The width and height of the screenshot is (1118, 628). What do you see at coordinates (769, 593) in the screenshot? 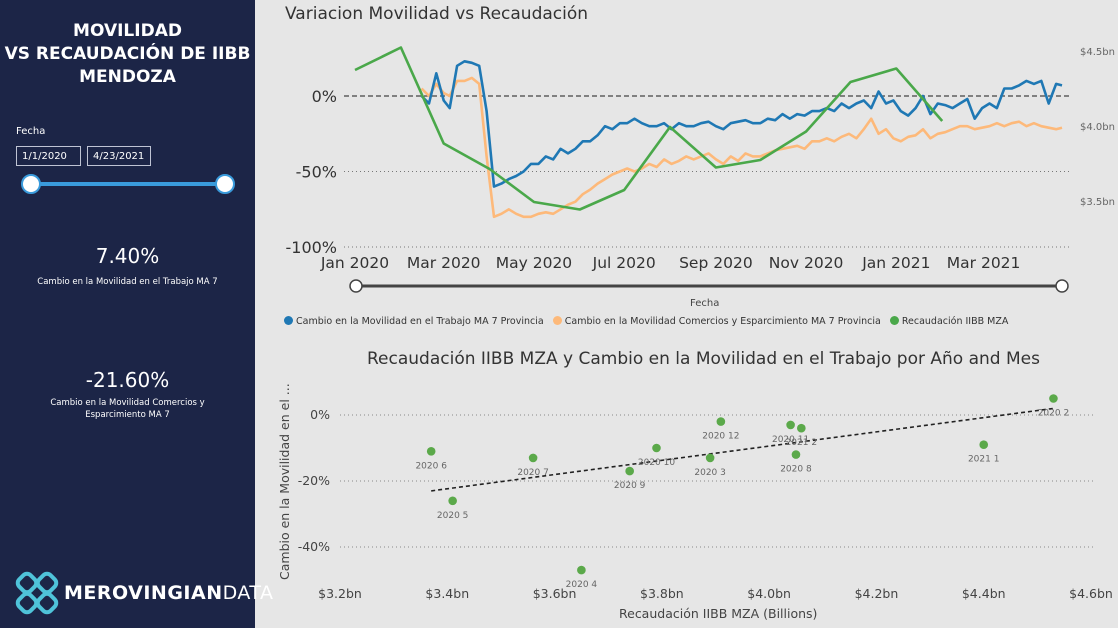
I see `x-tick-label: $4.0bn` at bounding box center [769, 593].